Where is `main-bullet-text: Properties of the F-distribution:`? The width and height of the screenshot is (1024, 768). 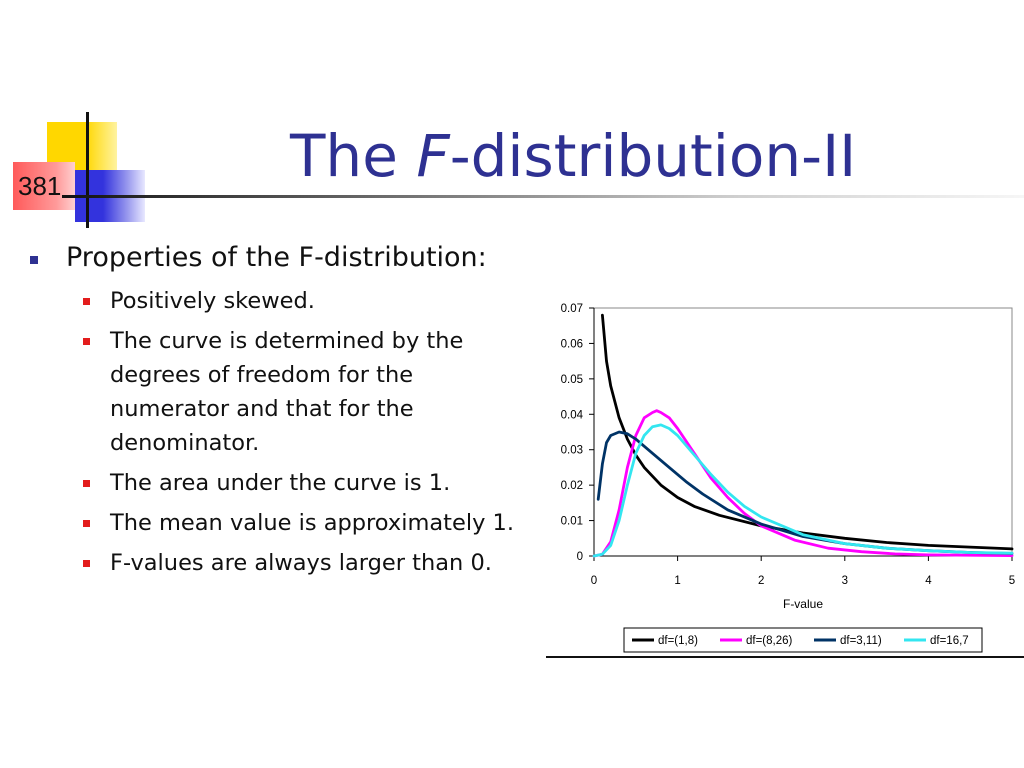 main-bullet-text: Properties of the F-distribution: is located at coordinates (276, 257).